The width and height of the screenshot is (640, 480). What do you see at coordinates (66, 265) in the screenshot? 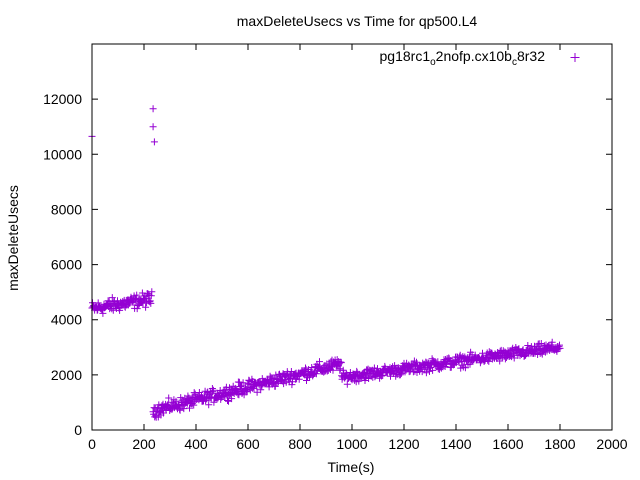
I see `y-tick-label: 6000` at bounding box center [66, 265].